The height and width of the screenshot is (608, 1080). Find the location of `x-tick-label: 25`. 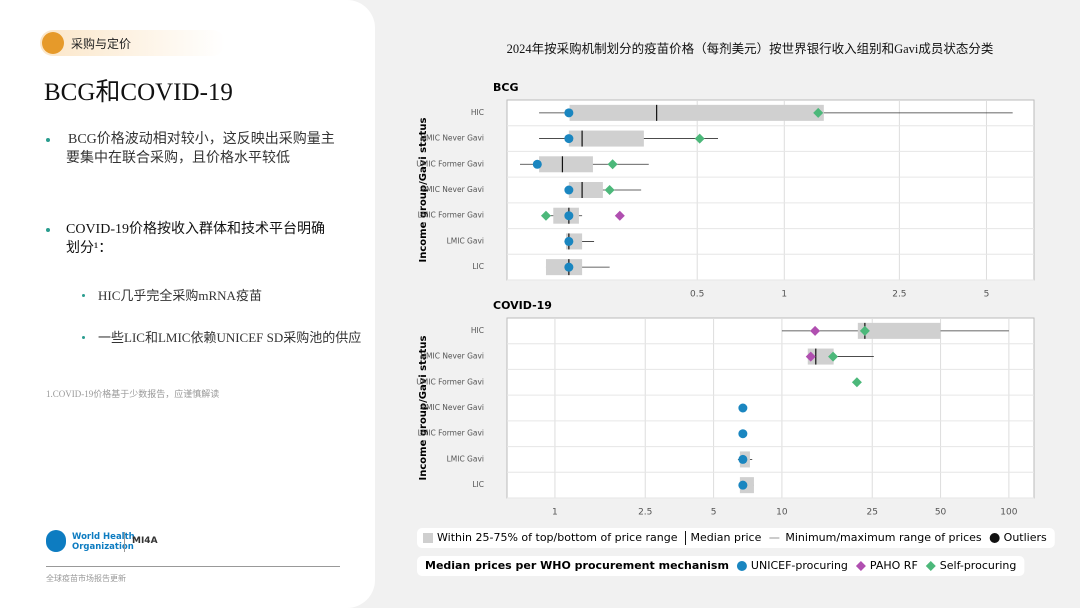

x-tick-label: 25 is located at coordinates (872, 513).